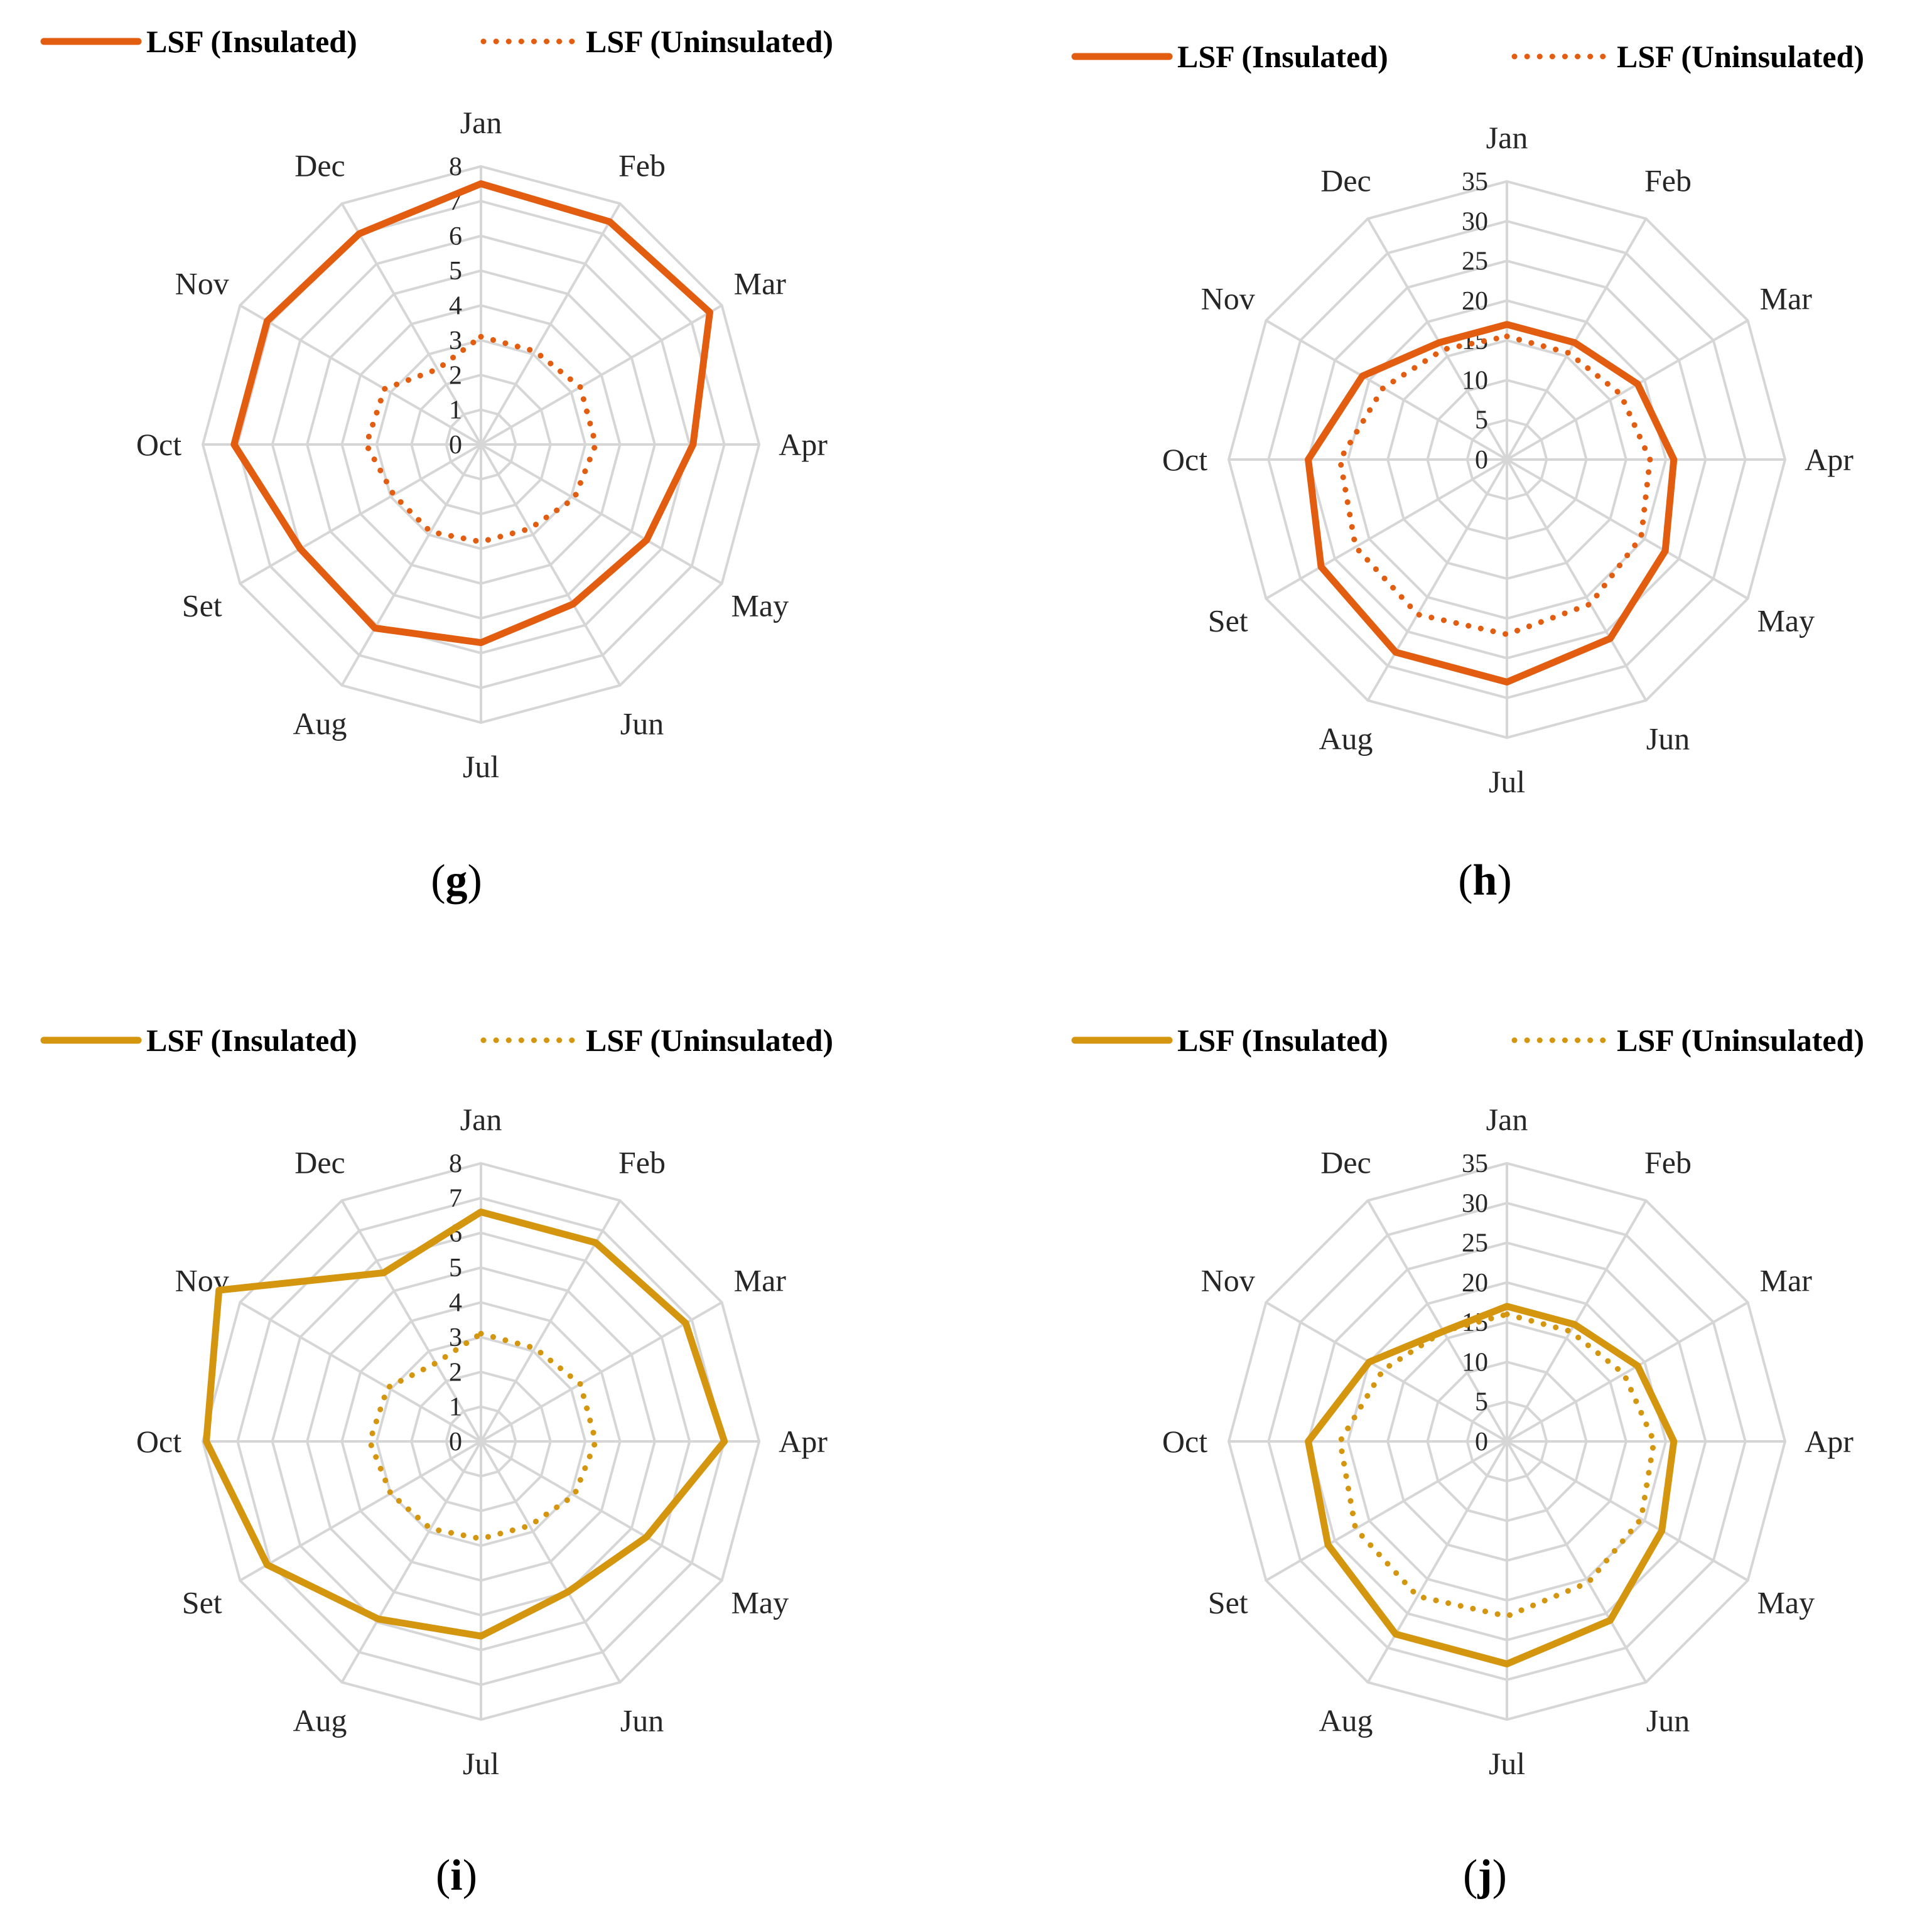 This screenshot has height=1911, width=1932. I want to click on panel-label: (i), so click(457, 1875).